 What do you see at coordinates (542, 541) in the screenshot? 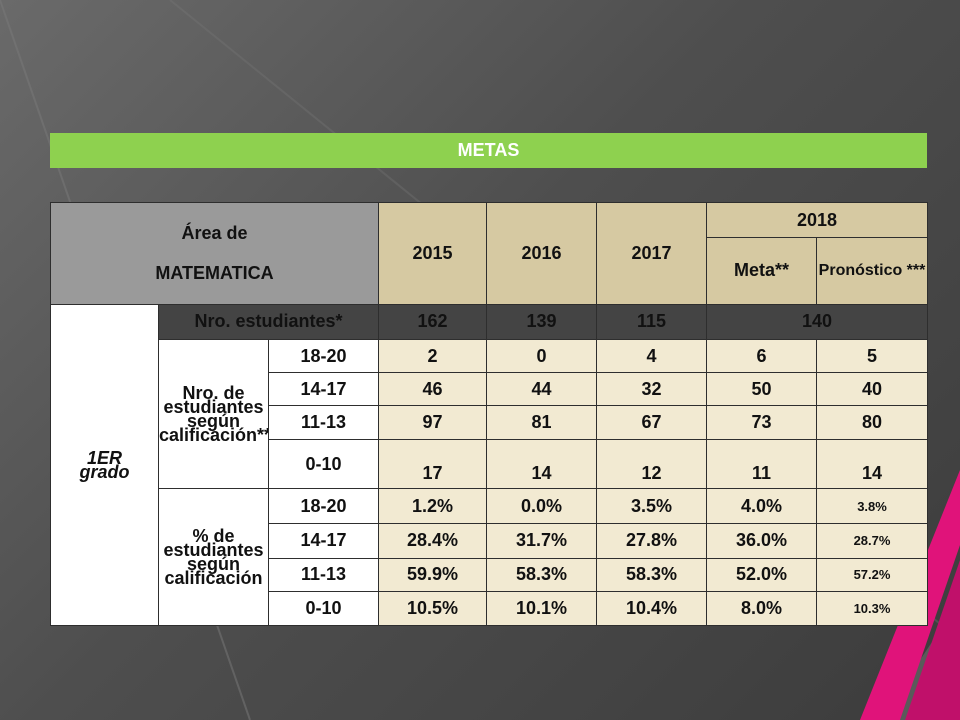
I see `pct-cell: 31.7%` at bounding box center [542, 541].